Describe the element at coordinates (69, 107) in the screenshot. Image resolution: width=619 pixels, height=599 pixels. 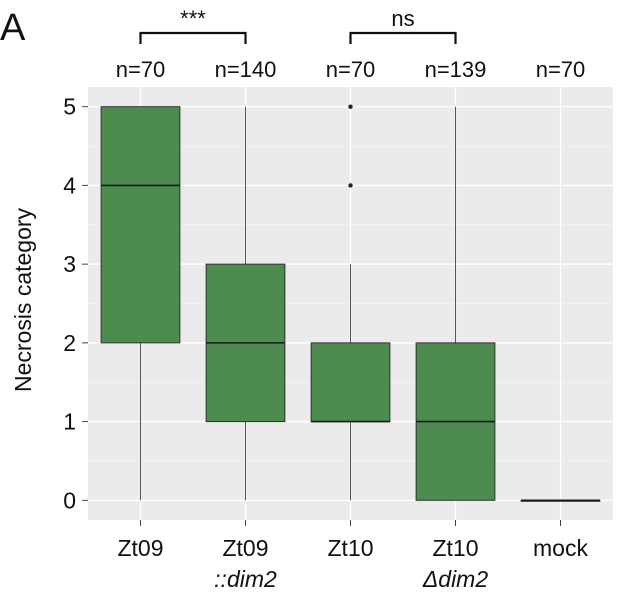
I see `y-tick-label: 5` at that location.